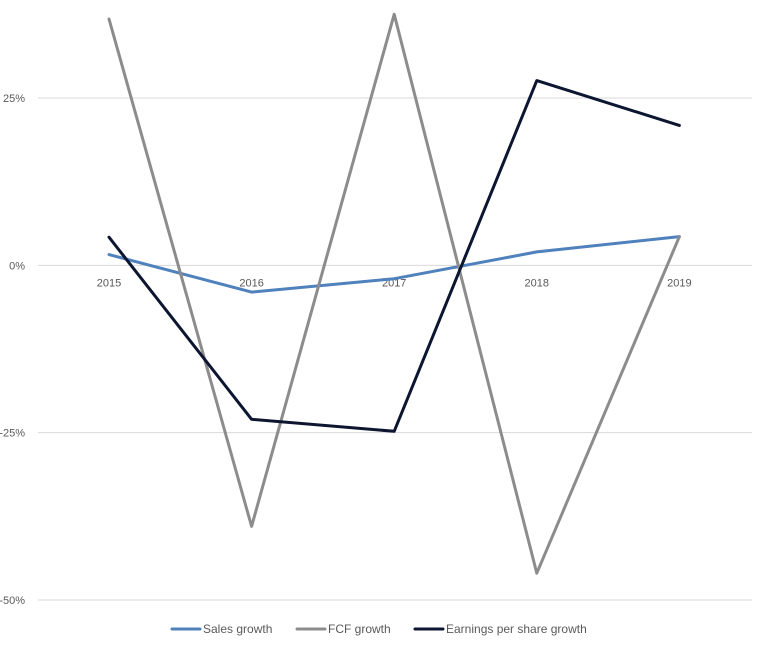 This screenshot has width=764, height=648. I want to click on legend-label-1: FCF growth, so click(359, 629).